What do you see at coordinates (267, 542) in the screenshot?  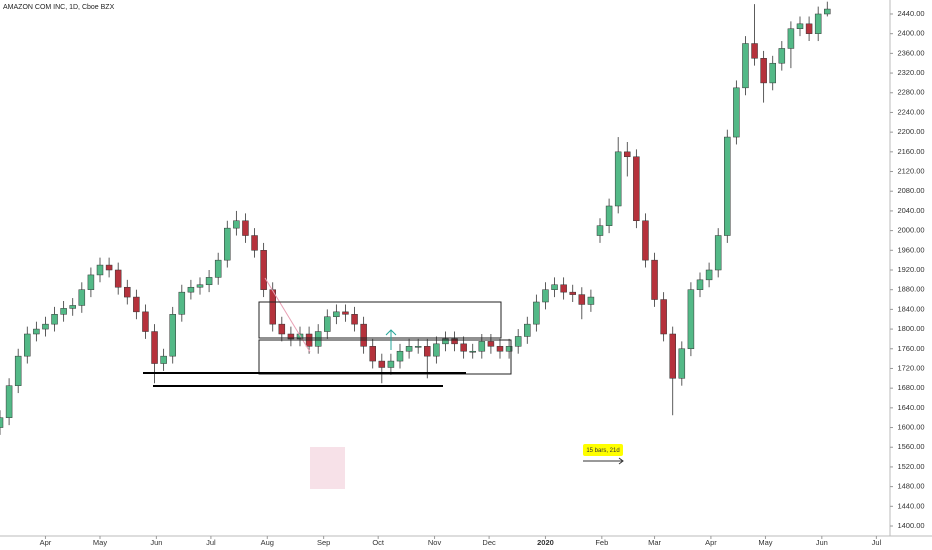 I see `x-tick-label: Aug` at bounding box center [267, 542].